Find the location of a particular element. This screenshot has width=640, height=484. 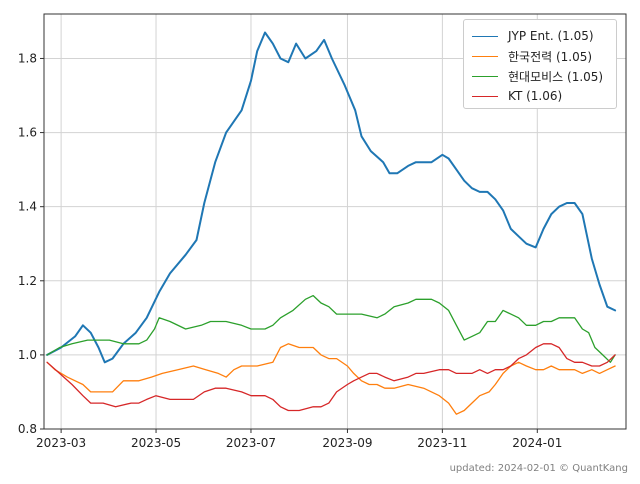

legend-item: 한국전력 (1.05) is located at coordinates (540, 56).